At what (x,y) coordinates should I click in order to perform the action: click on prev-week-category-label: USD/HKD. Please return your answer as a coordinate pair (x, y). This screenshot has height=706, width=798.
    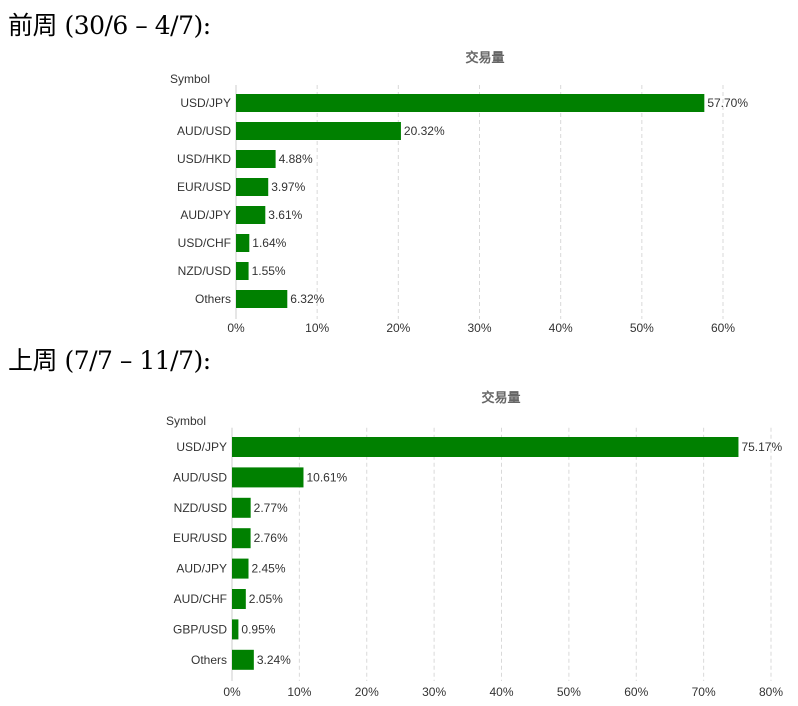
    Looking at the image, I should click on (204, 159).